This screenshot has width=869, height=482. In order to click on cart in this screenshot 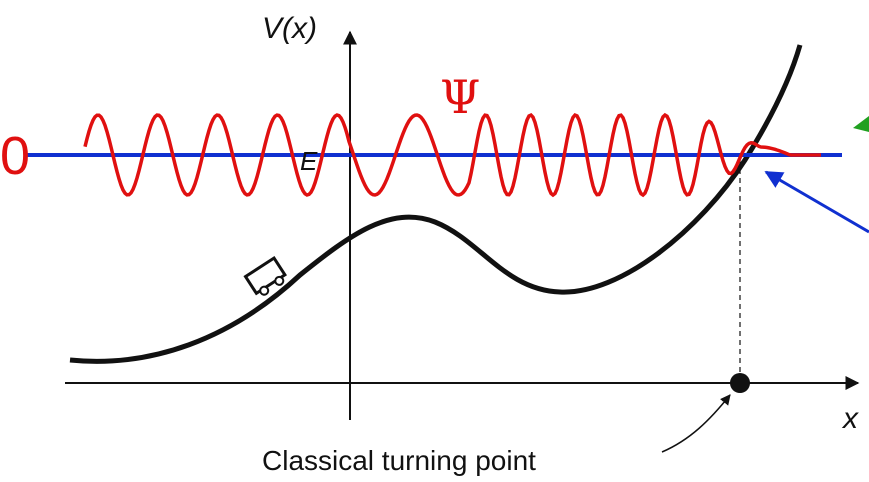, I will do `click(265, 275)`.